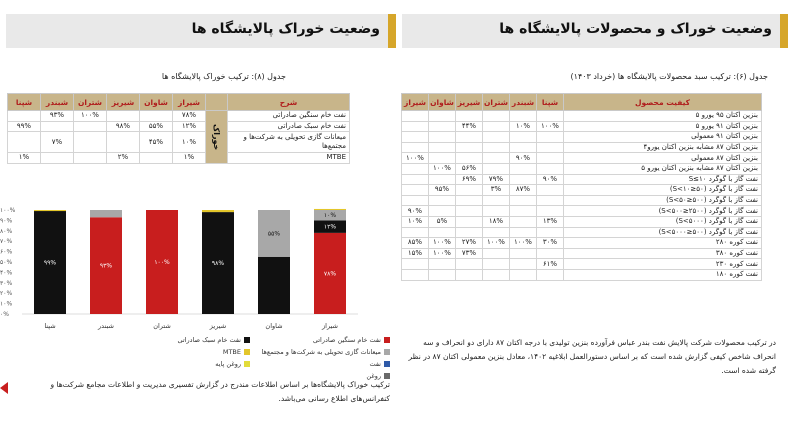 The width and height of the screenshot is (792, 423). What do you see at coordinates (662, 200) in the screenshot?
I see `row-label: نفت گاز با گوگرد (۵۰۰≤S<۵۰)` at bounding box center [662, 200].